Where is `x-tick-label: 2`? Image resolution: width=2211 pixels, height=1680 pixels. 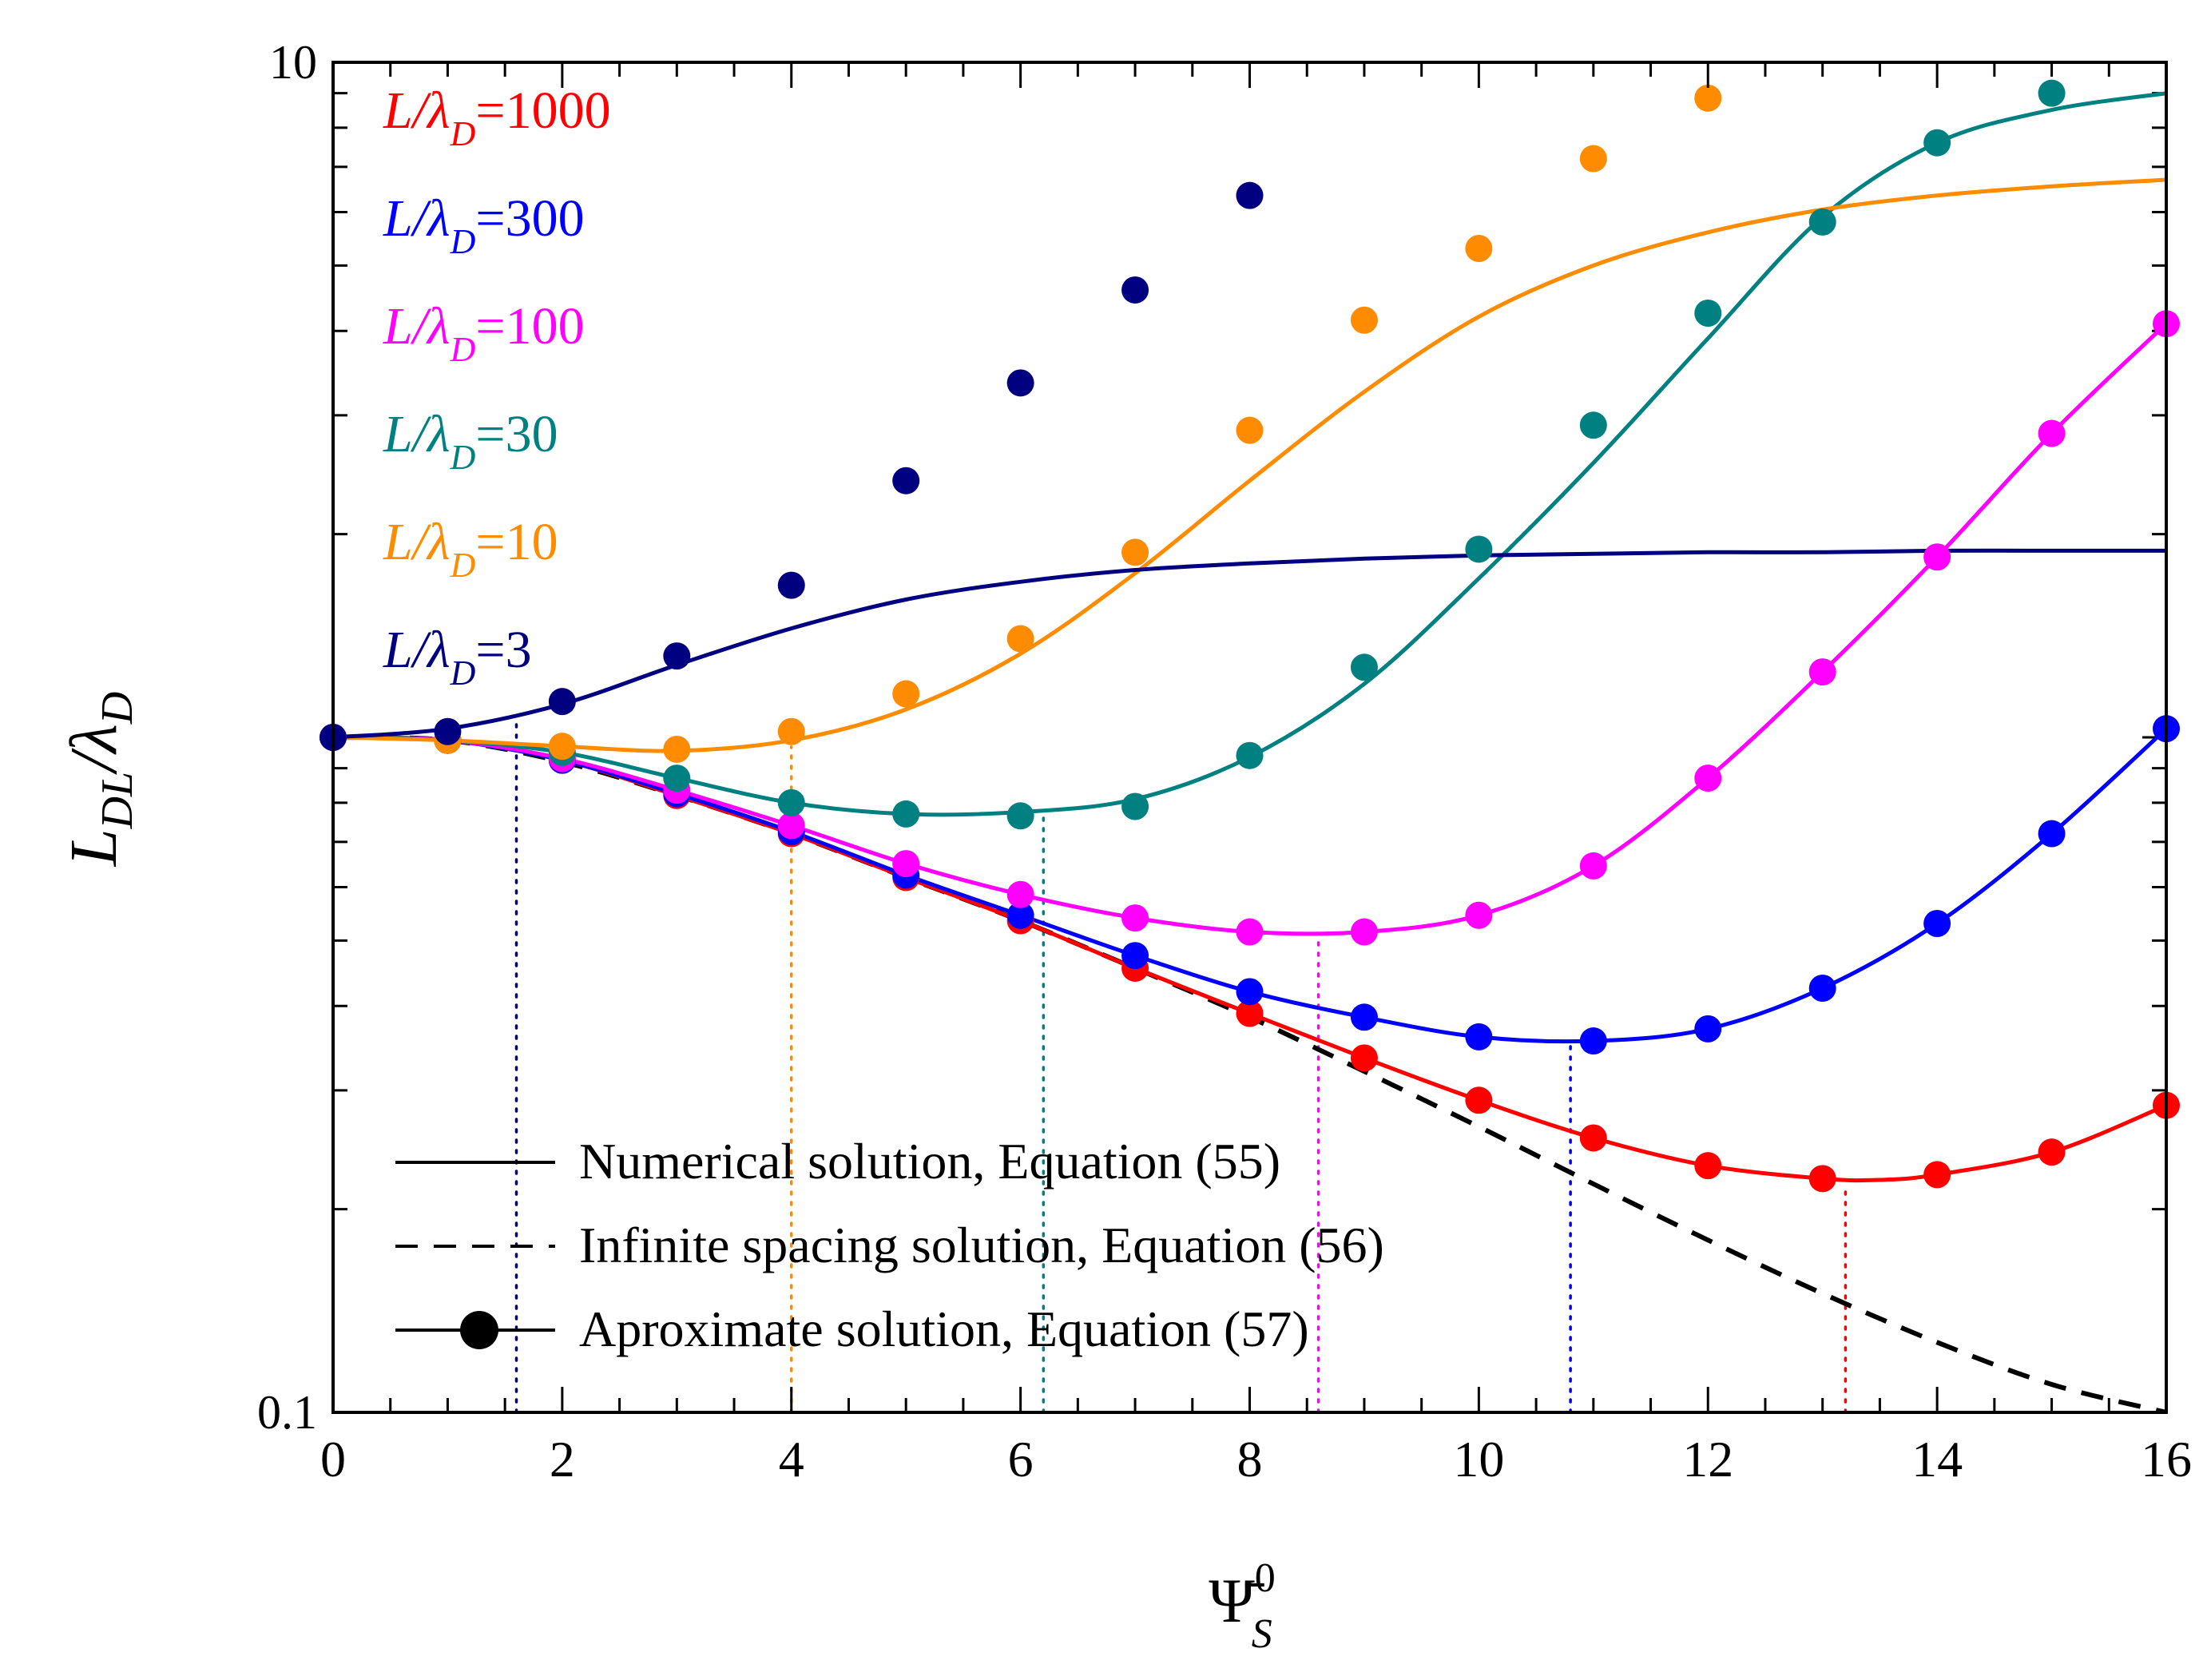 x-tick-label: 2 is located at coordinates (562, 1459).